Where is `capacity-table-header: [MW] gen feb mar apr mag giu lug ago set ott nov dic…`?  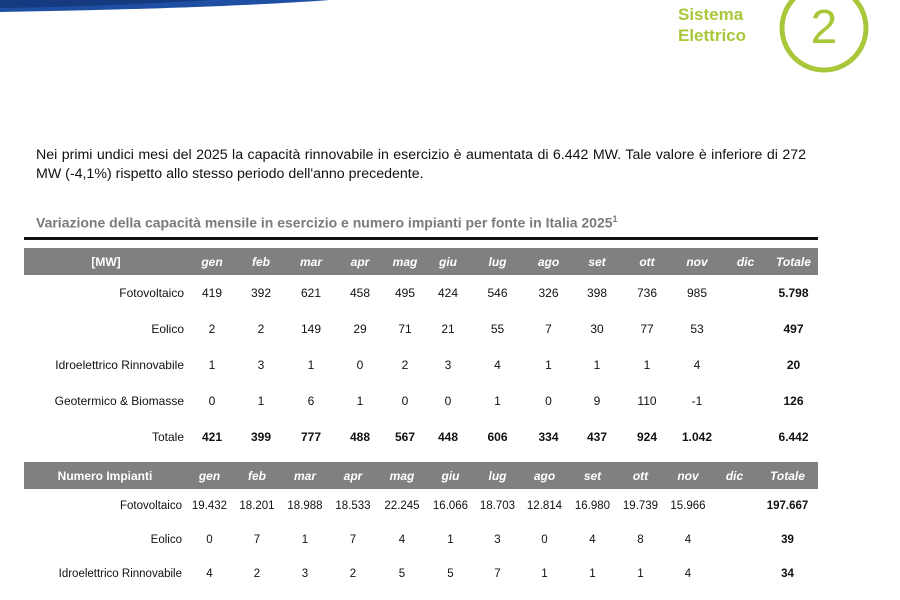
capacity-table-header: [MW] gen feb mar apr mag giu lug ago set ott nov dic… is located at coordinates (421, 261).